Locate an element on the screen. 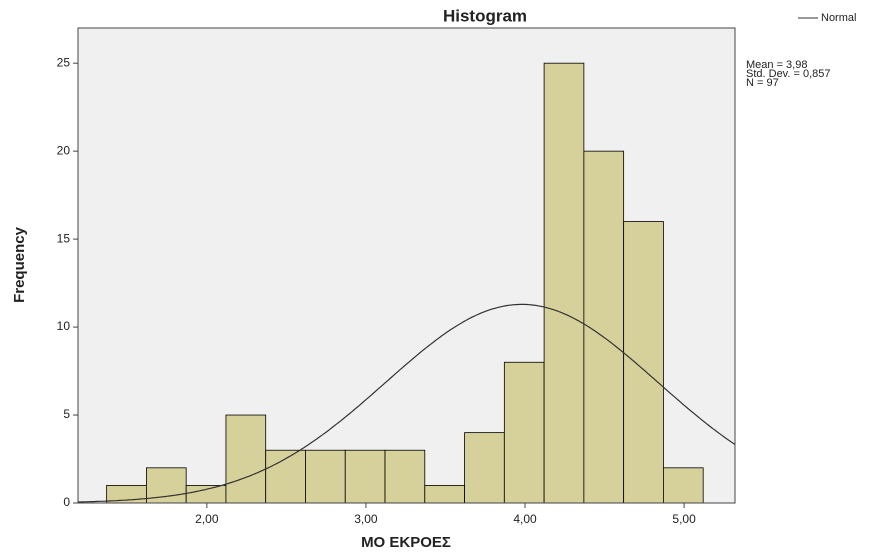  y-tick-label: 0 is located at coordinates (66, 502).